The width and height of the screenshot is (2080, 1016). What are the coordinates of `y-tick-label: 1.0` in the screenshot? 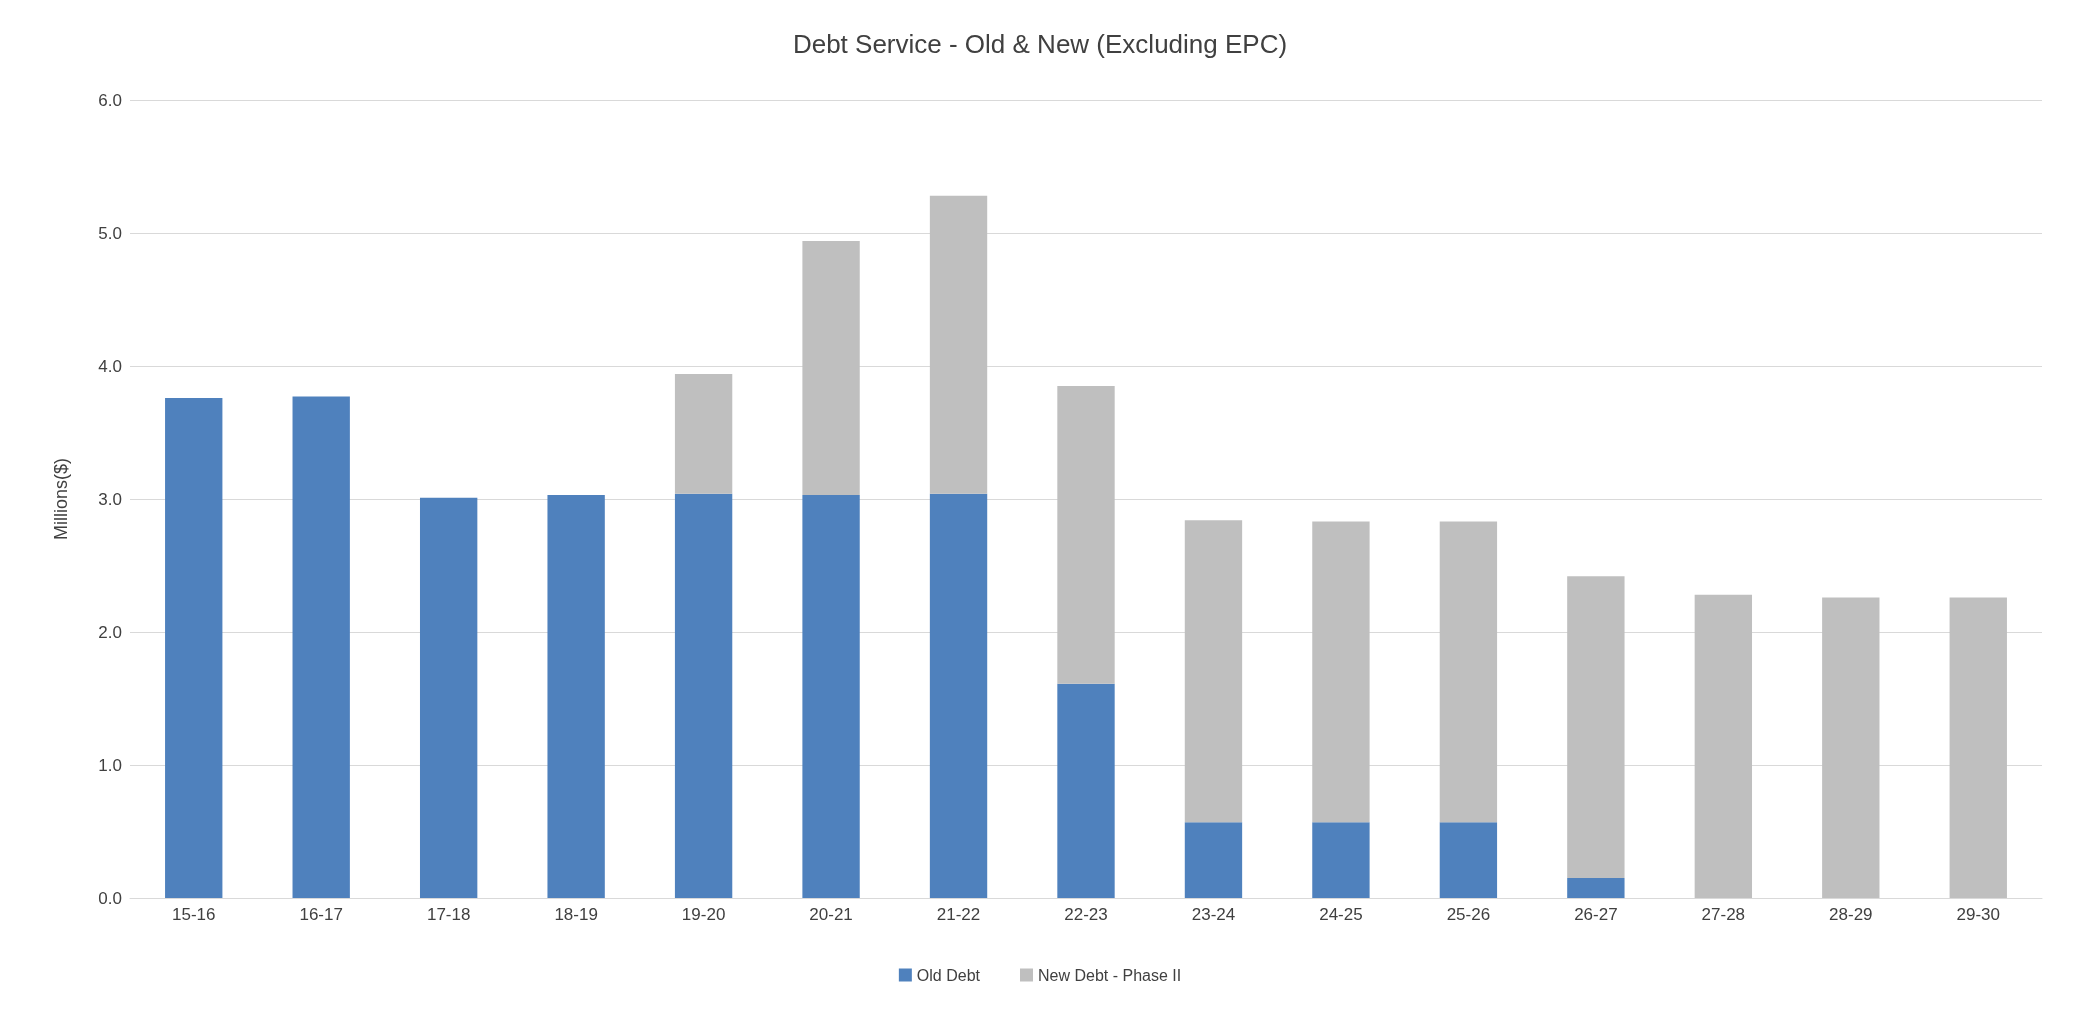 It's located at (110, 765).